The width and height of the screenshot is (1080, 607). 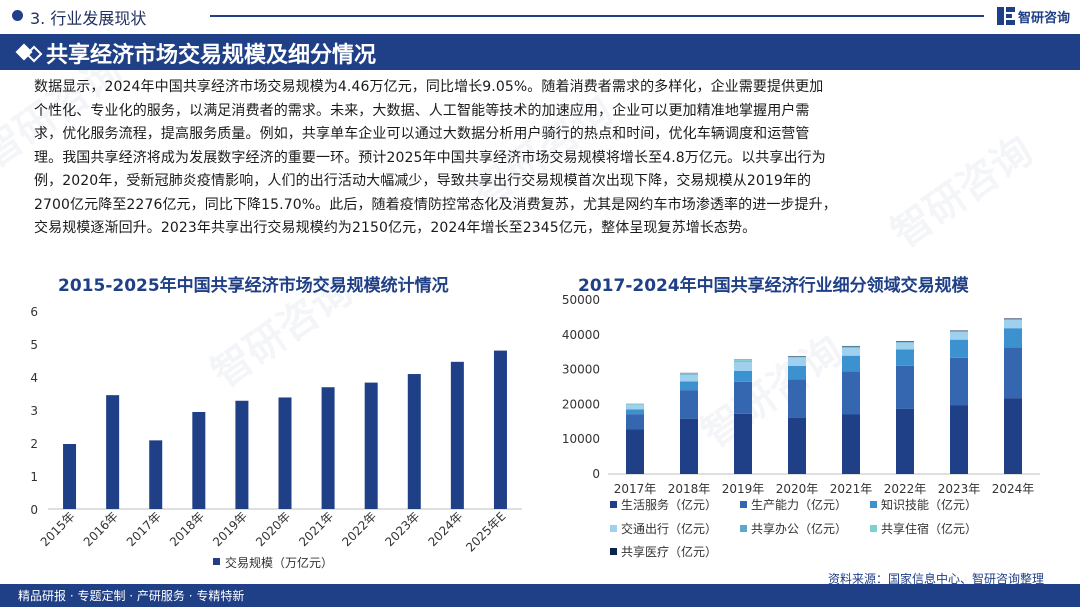 What do you see at coordinates (1043, 18) in the screenshot?
I see `logo-text: 智研咨询` at bounding box center [1043, 18].